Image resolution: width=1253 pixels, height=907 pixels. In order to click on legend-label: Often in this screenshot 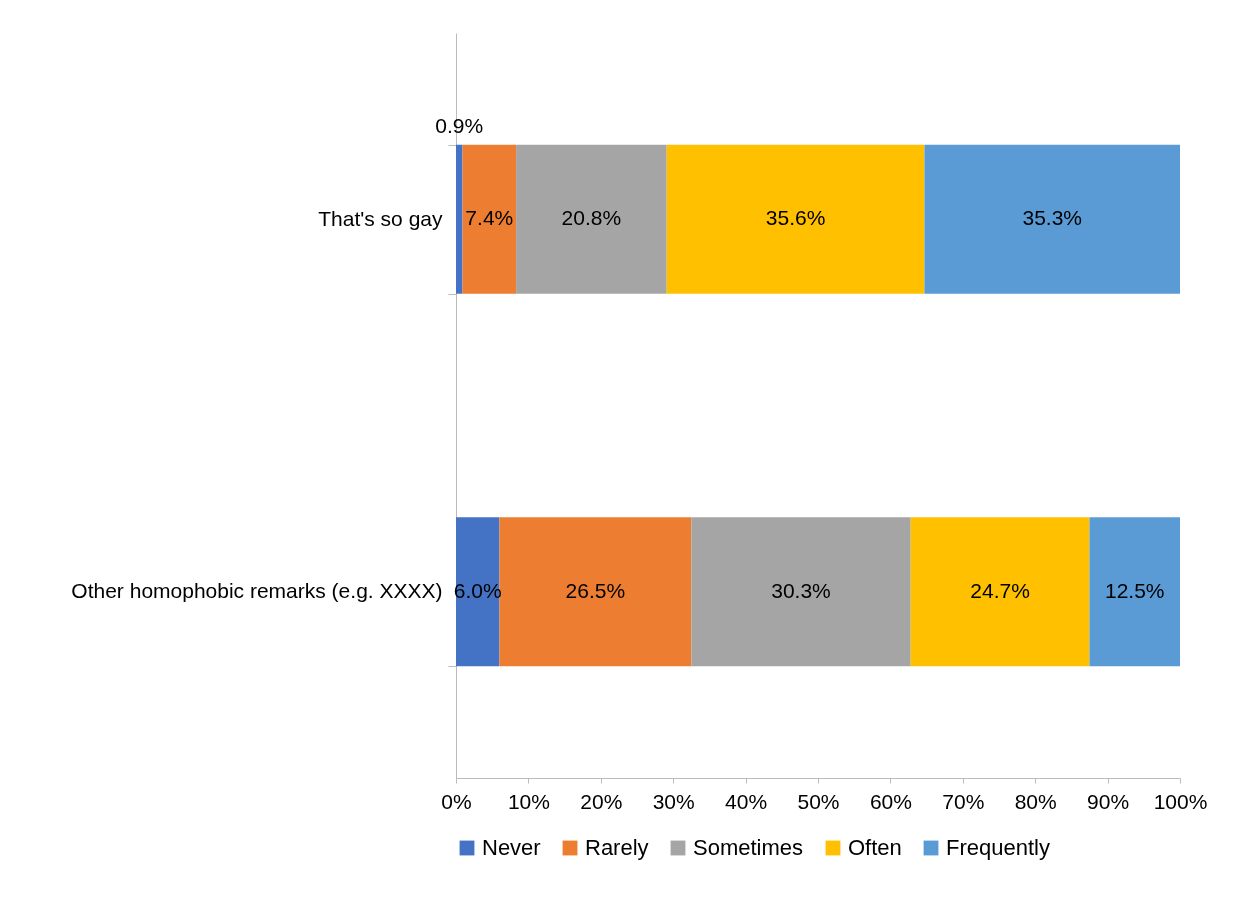, I will do `click(875, 847)`.